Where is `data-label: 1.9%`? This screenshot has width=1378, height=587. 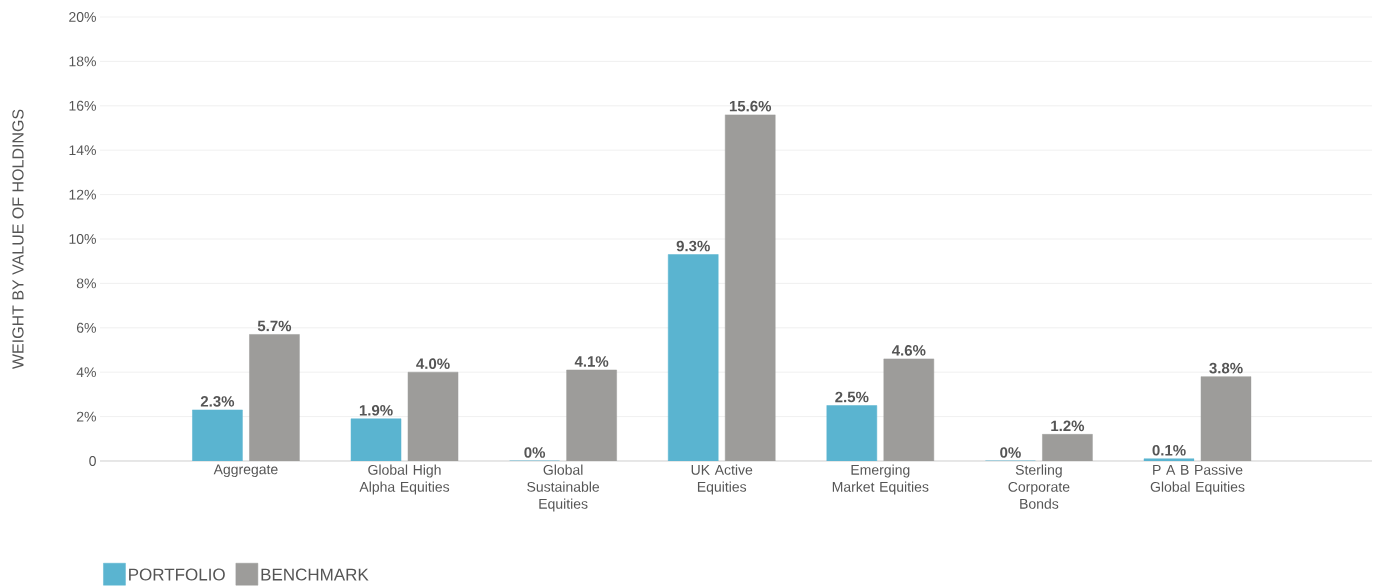 data-label: 1.9% is located at coordinates (376, 410).